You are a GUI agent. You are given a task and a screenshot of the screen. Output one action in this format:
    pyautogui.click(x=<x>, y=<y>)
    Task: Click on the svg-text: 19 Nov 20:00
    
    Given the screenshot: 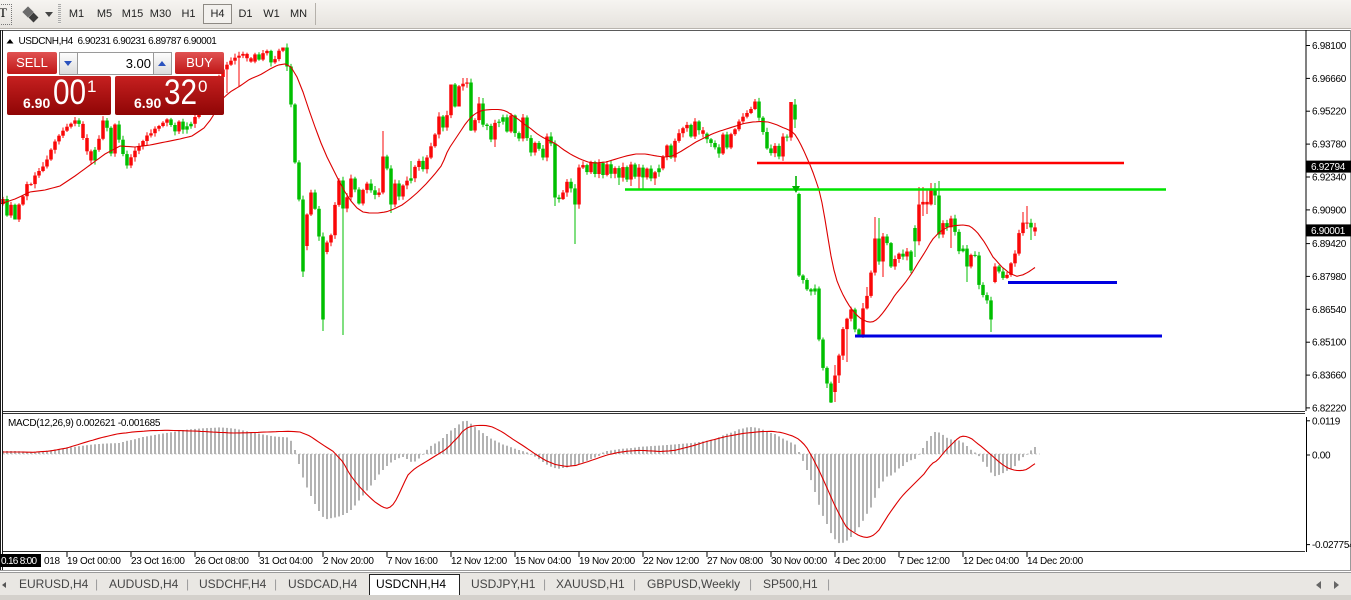 What is the action you would take?
    pyautogui.click(x=607, y=561)
    